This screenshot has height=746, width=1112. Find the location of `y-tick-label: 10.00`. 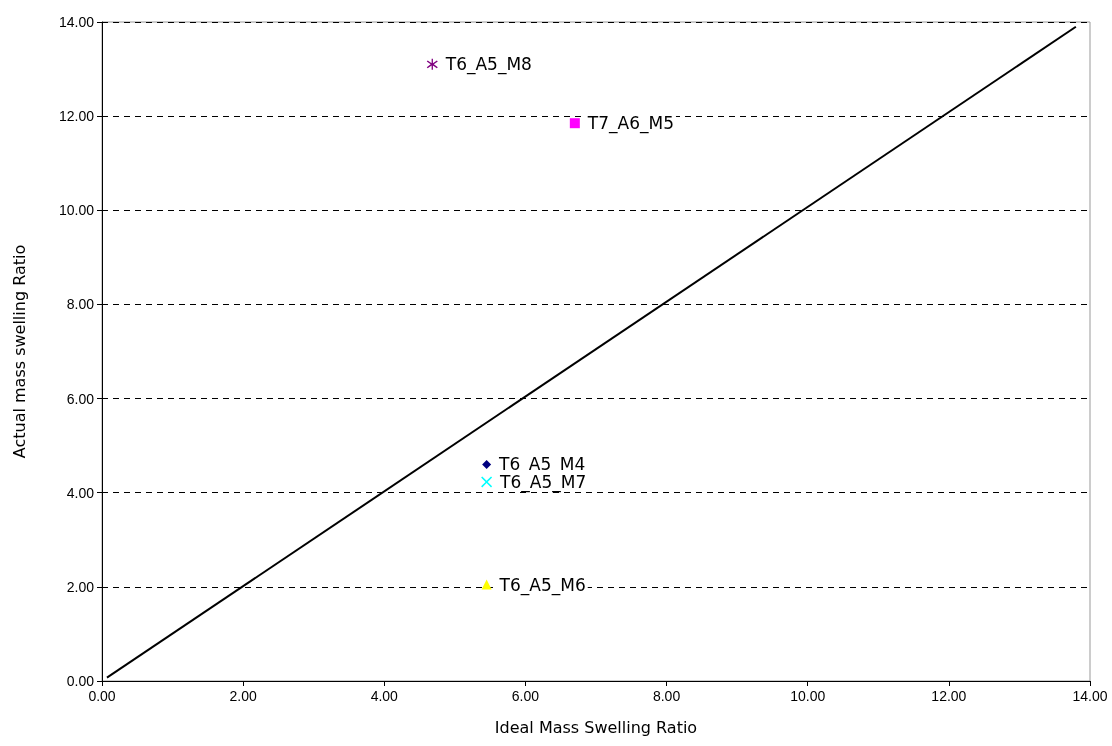

y-tick-label: 10.00 is located at coordinates (76, 210).